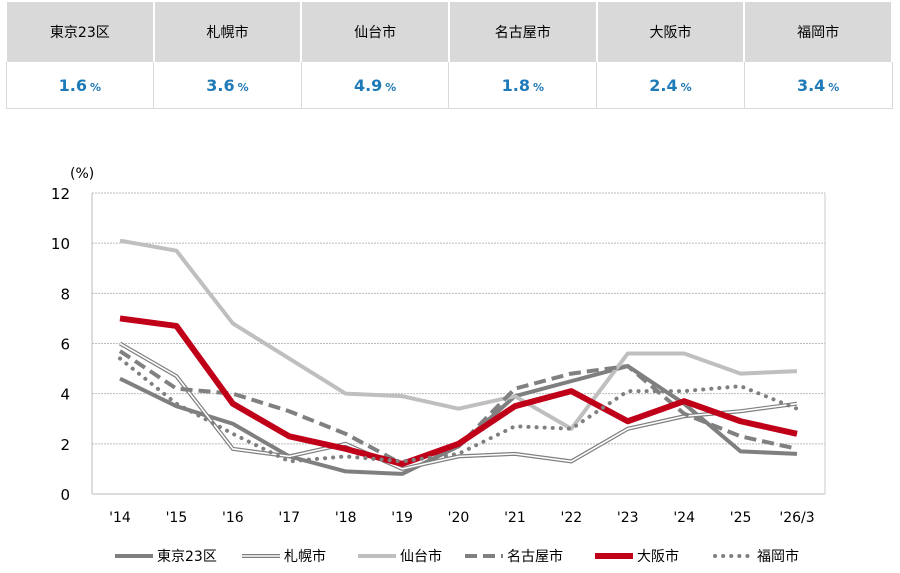 The height and width of the screenshot is (573, 900). I want to click on city-header: 大阪市, so click(670, 32).